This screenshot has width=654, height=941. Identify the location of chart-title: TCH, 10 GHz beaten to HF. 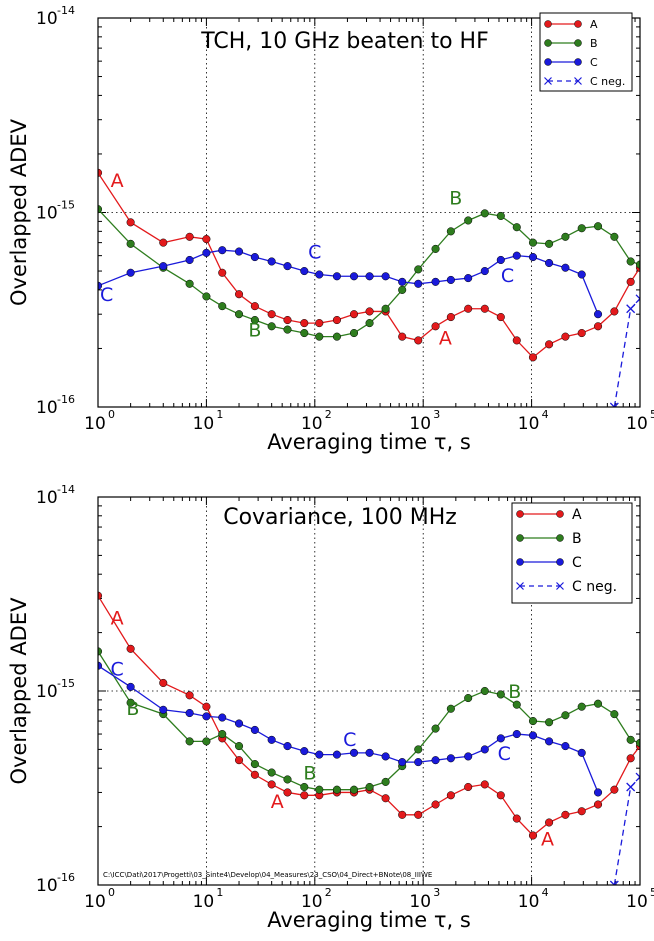
(344, 41).